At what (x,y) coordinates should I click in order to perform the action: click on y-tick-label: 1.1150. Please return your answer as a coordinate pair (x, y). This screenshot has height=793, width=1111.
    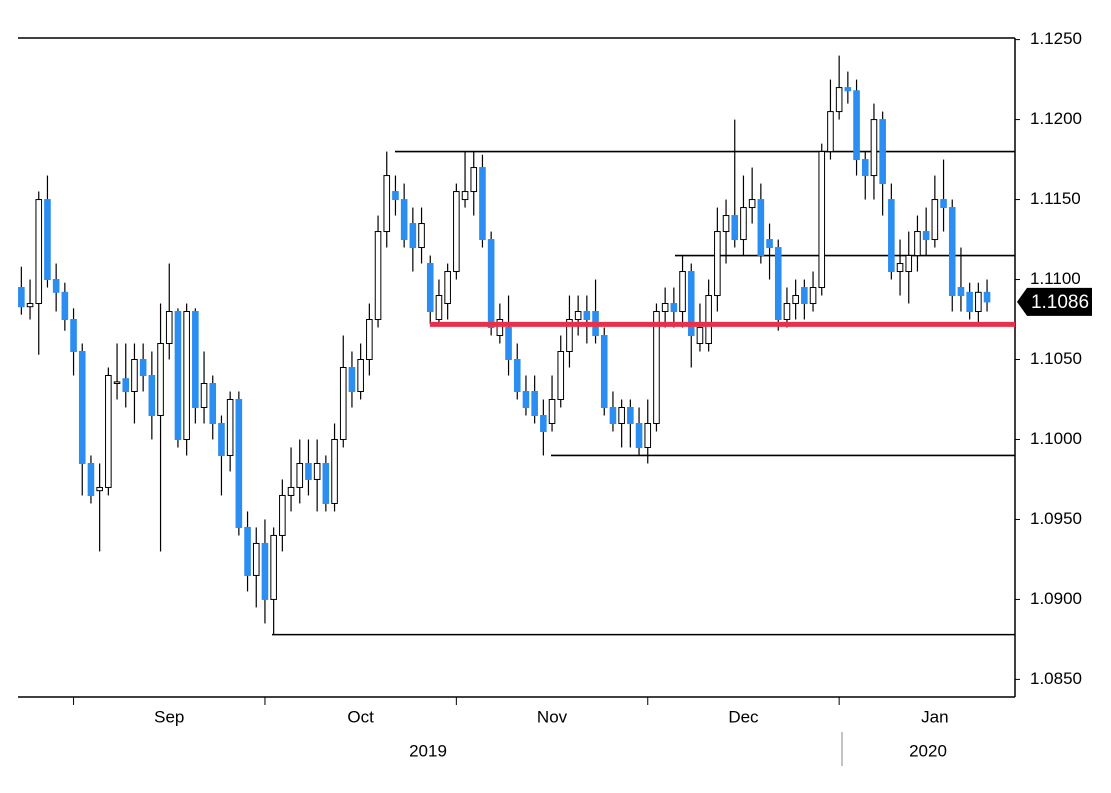
    Looking at the image, I should click on (1055, 198).